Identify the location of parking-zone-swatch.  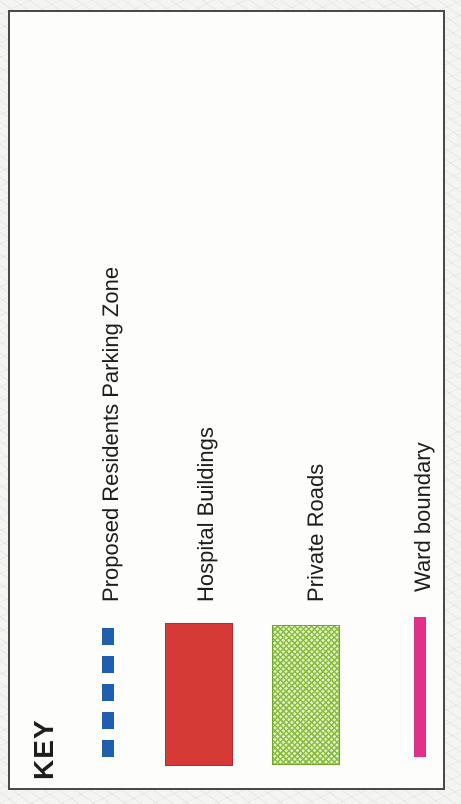
(108, 698).